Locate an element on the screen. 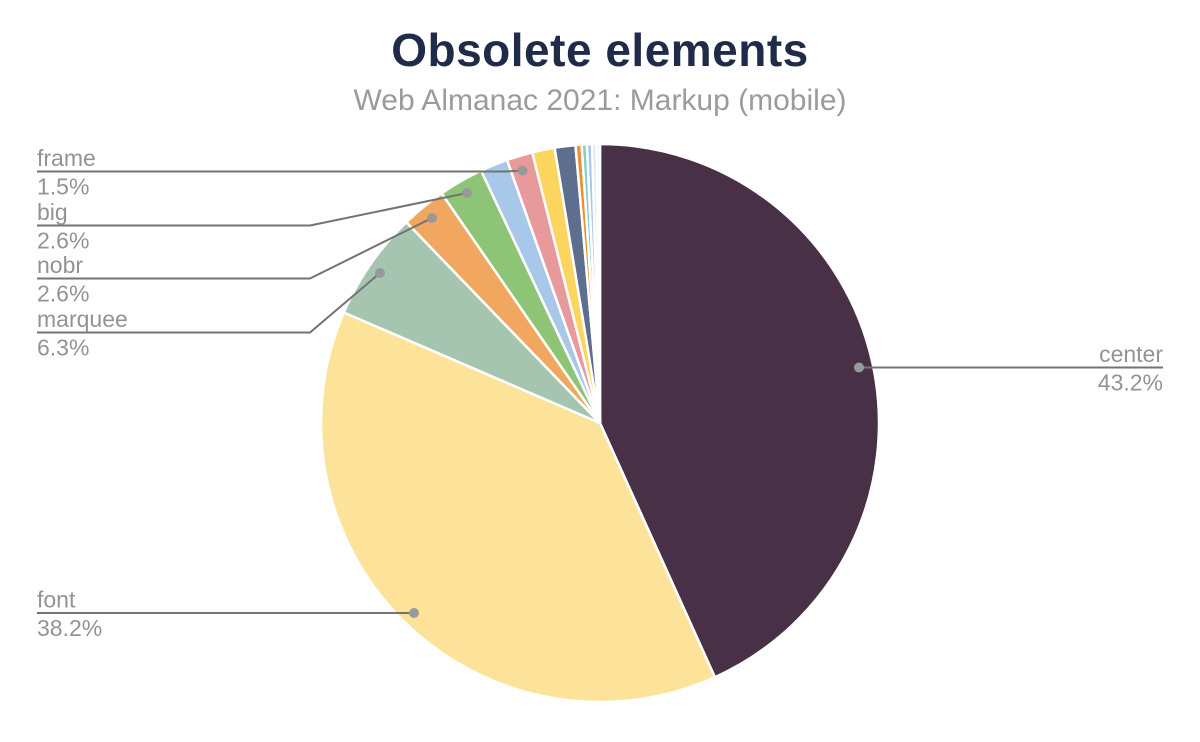 The height and width of the screenshot is (742, 1200). callout-value: 38.2% is located at coordinates (69, 628).